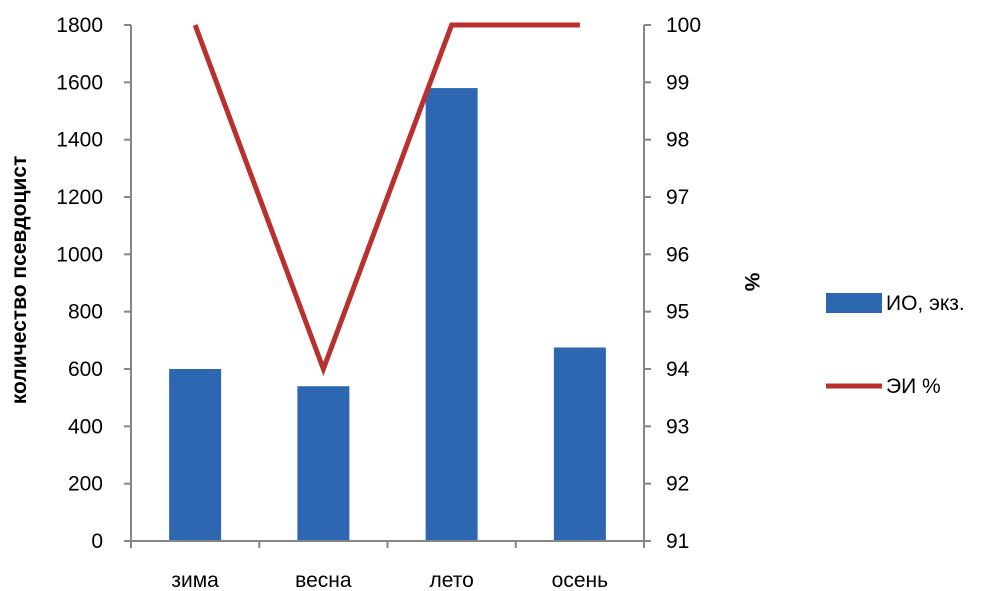  I want to click on right-tick-label: 95, so click(677, 312).